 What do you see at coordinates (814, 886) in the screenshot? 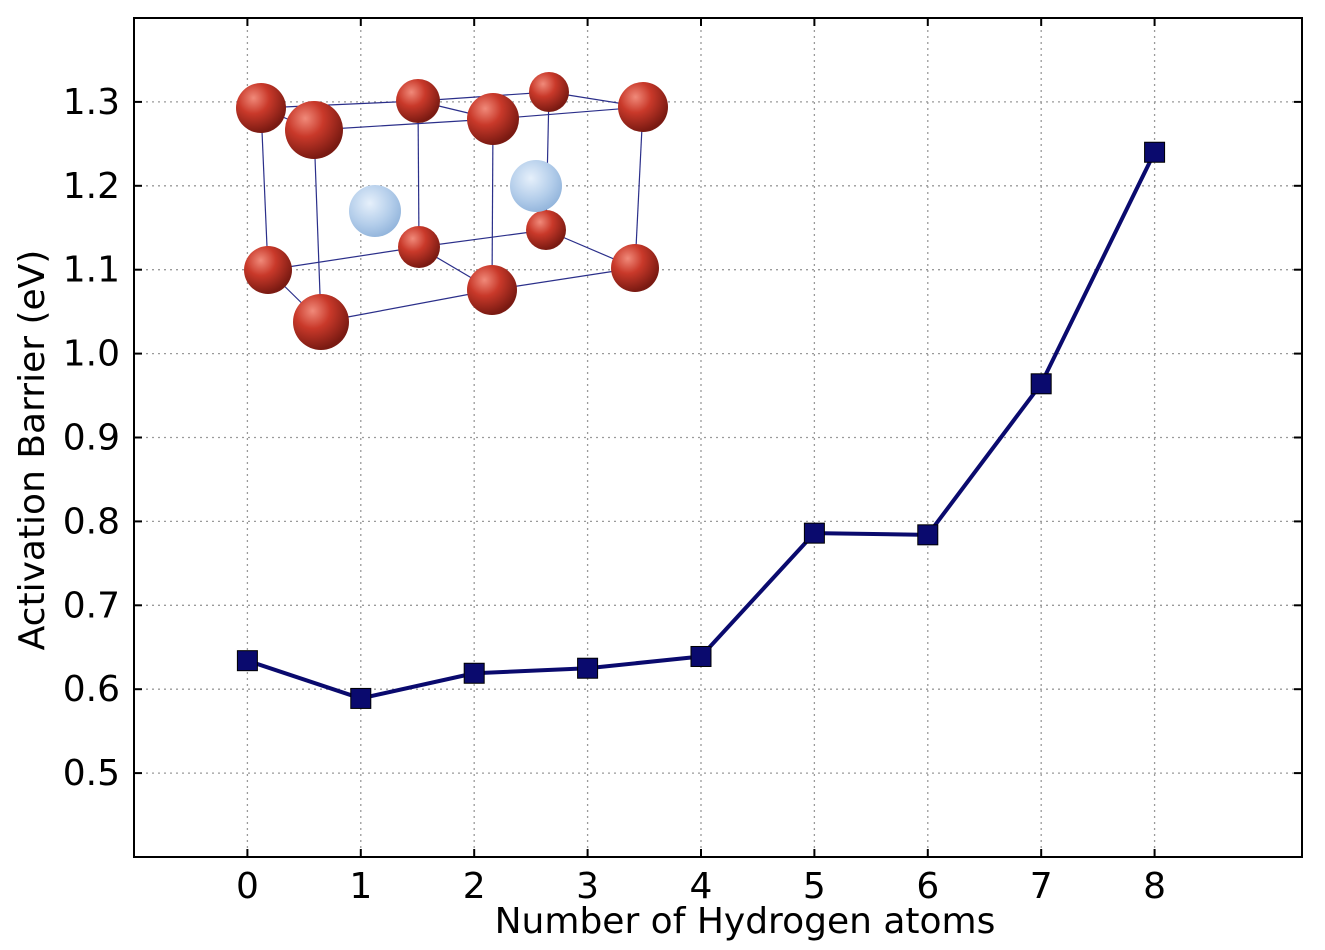
I see `x-tick-label: 5` at bounding box center [814, 886].